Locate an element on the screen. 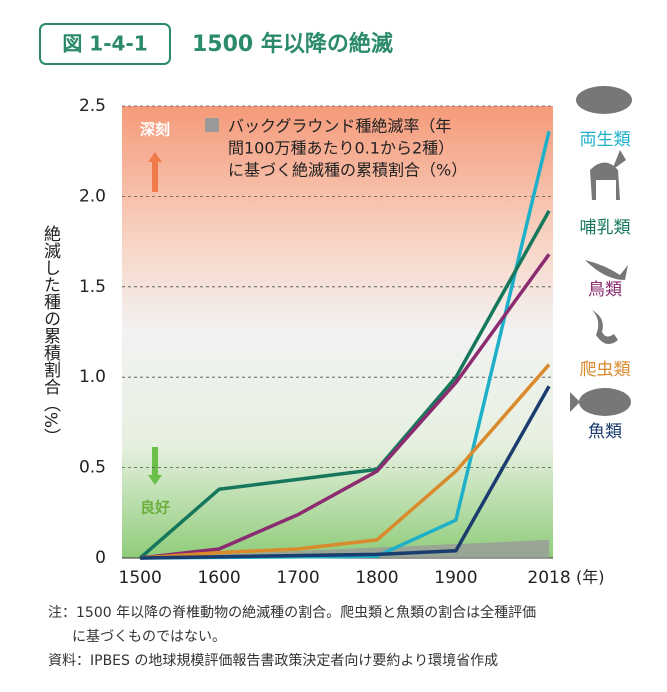 This screenshot has width=667, height=692. legend-label: バックグラウンド種絶滅率（年 is located at coordinates (339, 126).